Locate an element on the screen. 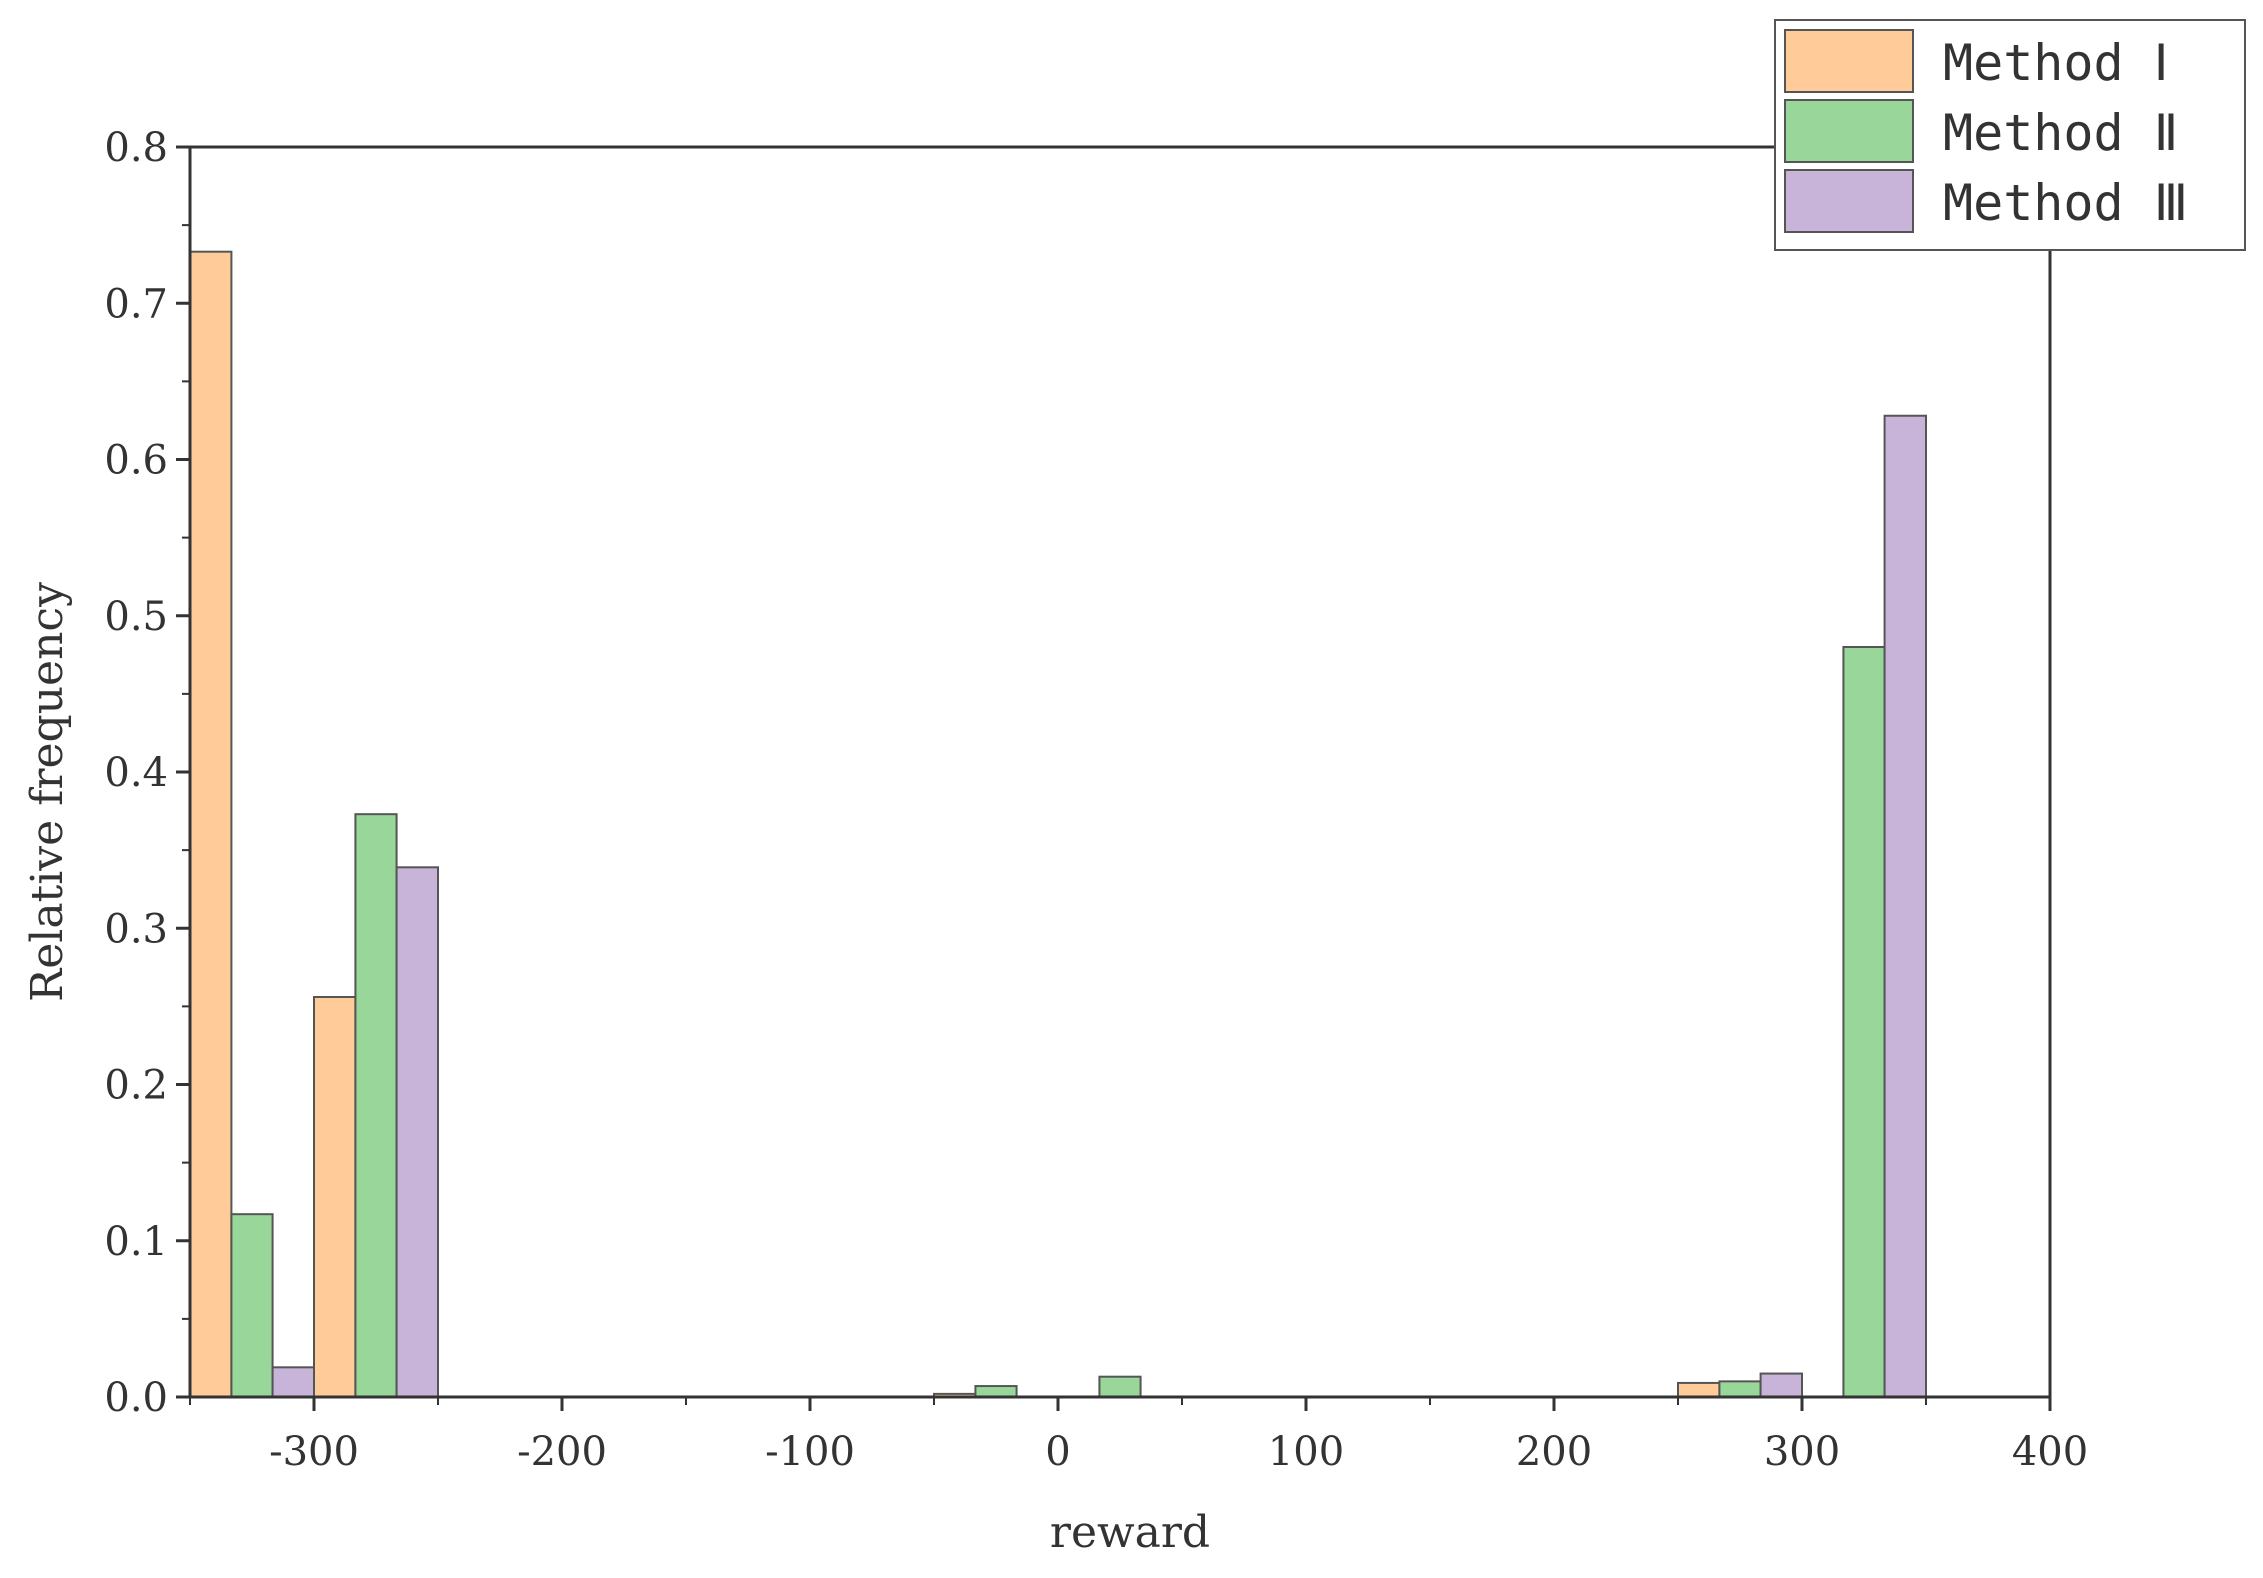 This screenshot has width=2263, height=1578. y-tick-label: 0.6 is located at coordinates (136, 461).